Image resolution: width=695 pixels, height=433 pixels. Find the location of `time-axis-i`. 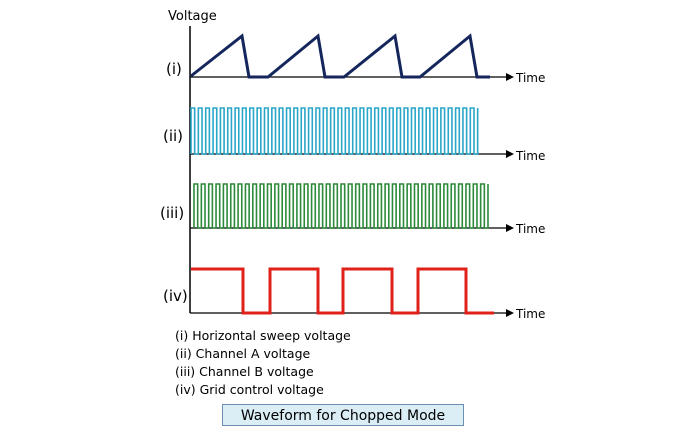

time-axis-i is located at coordinates (352, 77).